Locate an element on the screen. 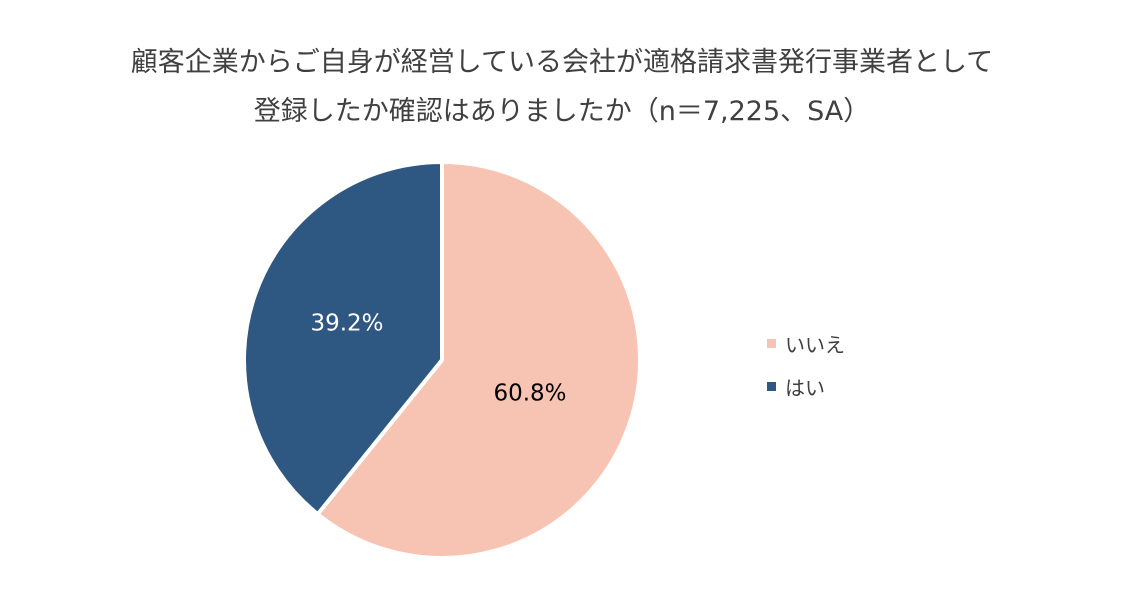  legend-swatch-yes is located at coordinates (771, 386).